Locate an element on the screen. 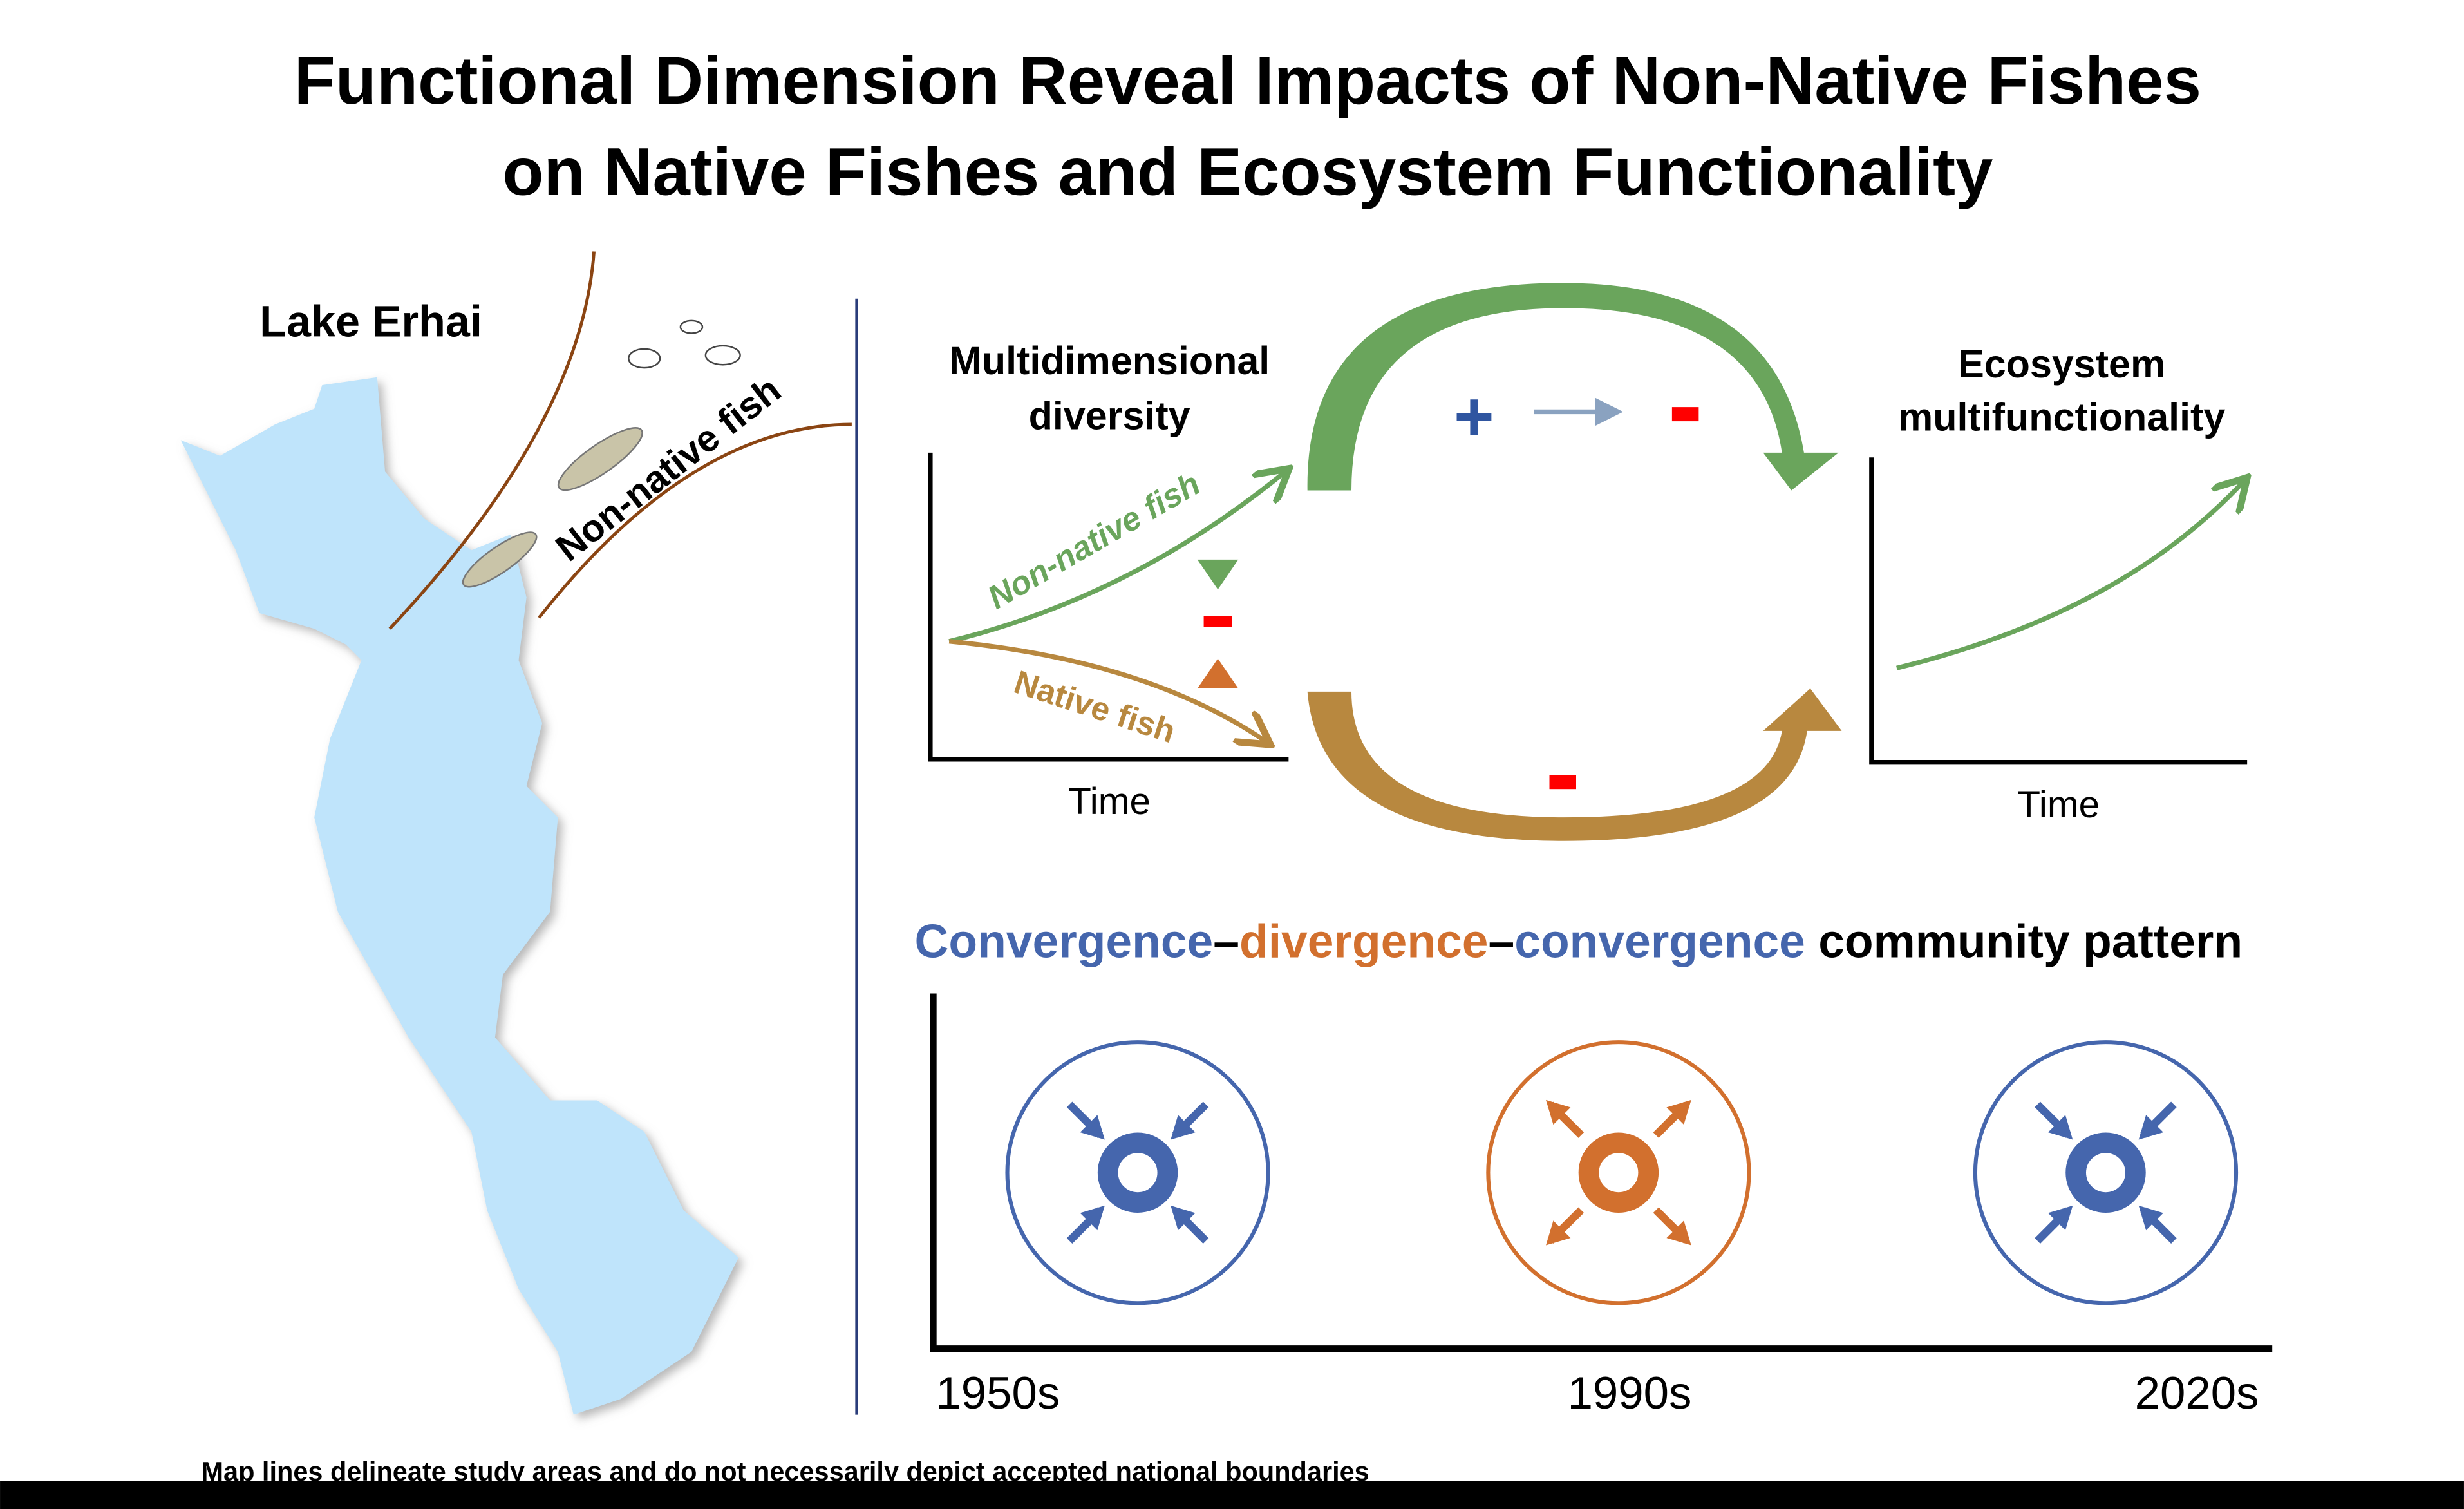 This screenshot has width=2464, height=1509. lake-label: Lake Erhai is located at coordinates (370, 321).